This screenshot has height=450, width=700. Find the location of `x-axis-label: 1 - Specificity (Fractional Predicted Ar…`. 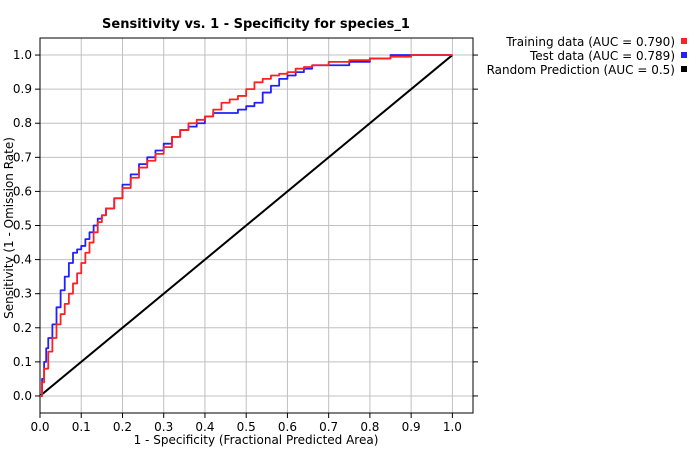

x-axis-label: 1 - Specificity (Fractional Predicted Ar… is located at coordinates (256, 440).